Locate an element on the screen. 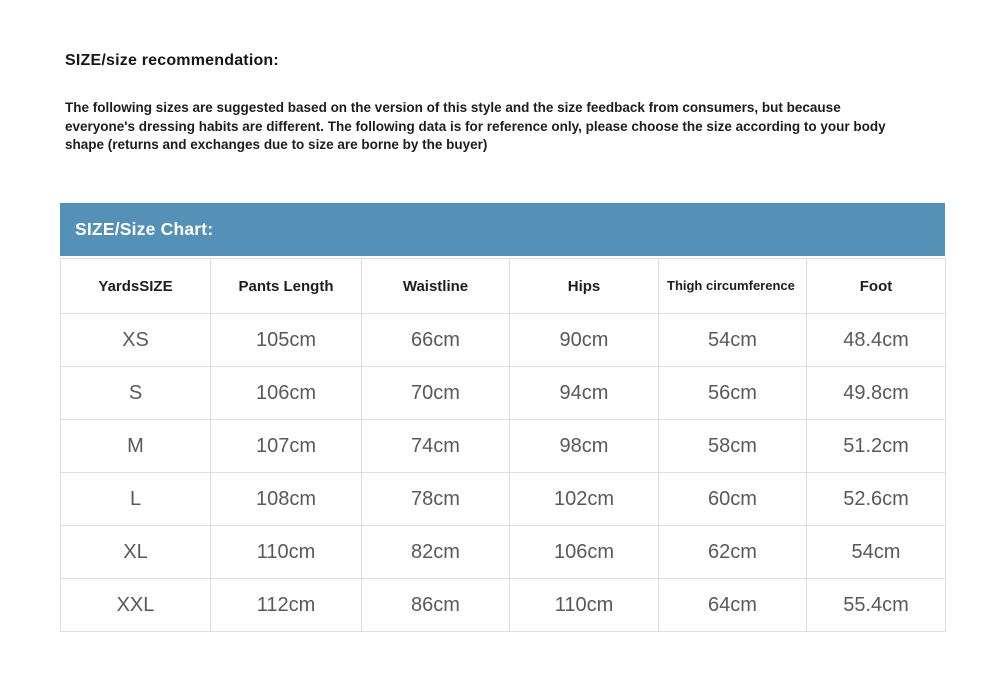  pants-length: 108cm is located at coordinates (286, 499).